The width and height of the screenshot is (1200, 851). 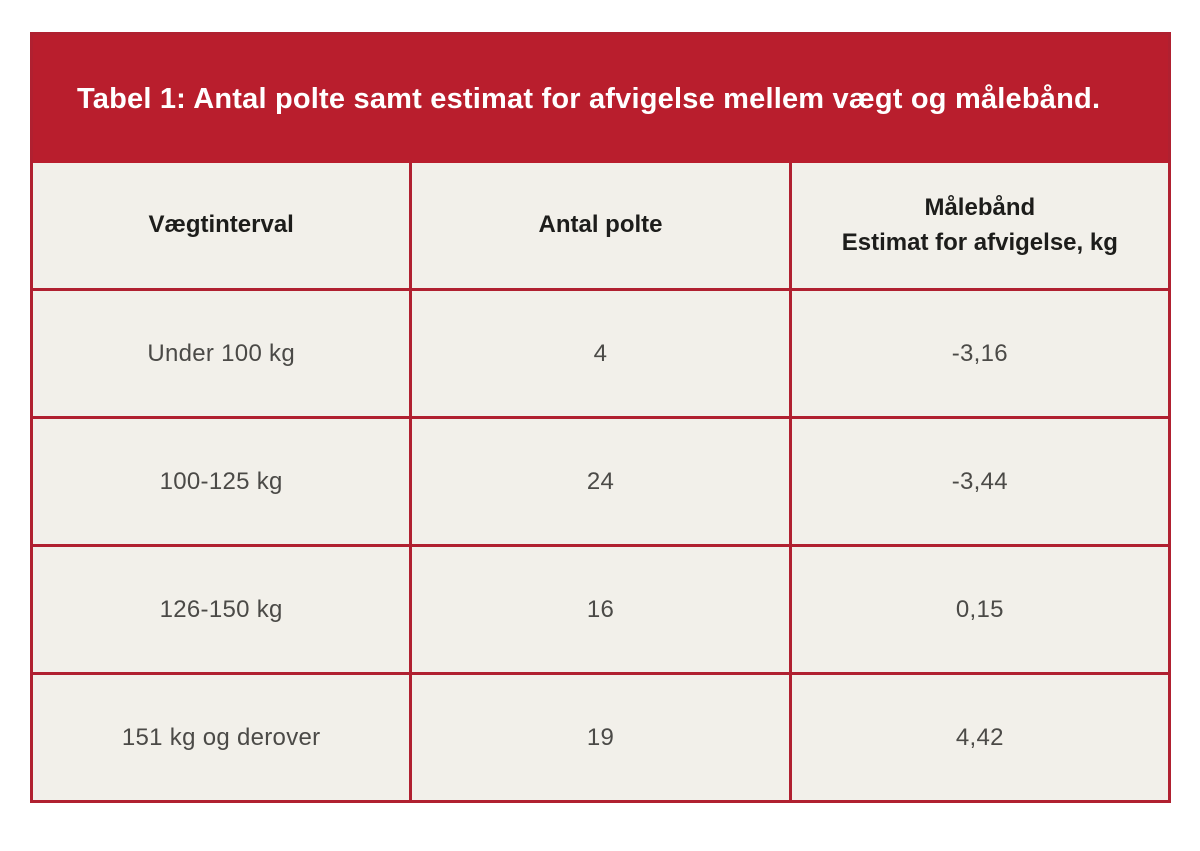 What do you see at coordinates (978, 481) in the screenshot?
I see `cell-deviation: -3,44` at bounding box center [978, 481].